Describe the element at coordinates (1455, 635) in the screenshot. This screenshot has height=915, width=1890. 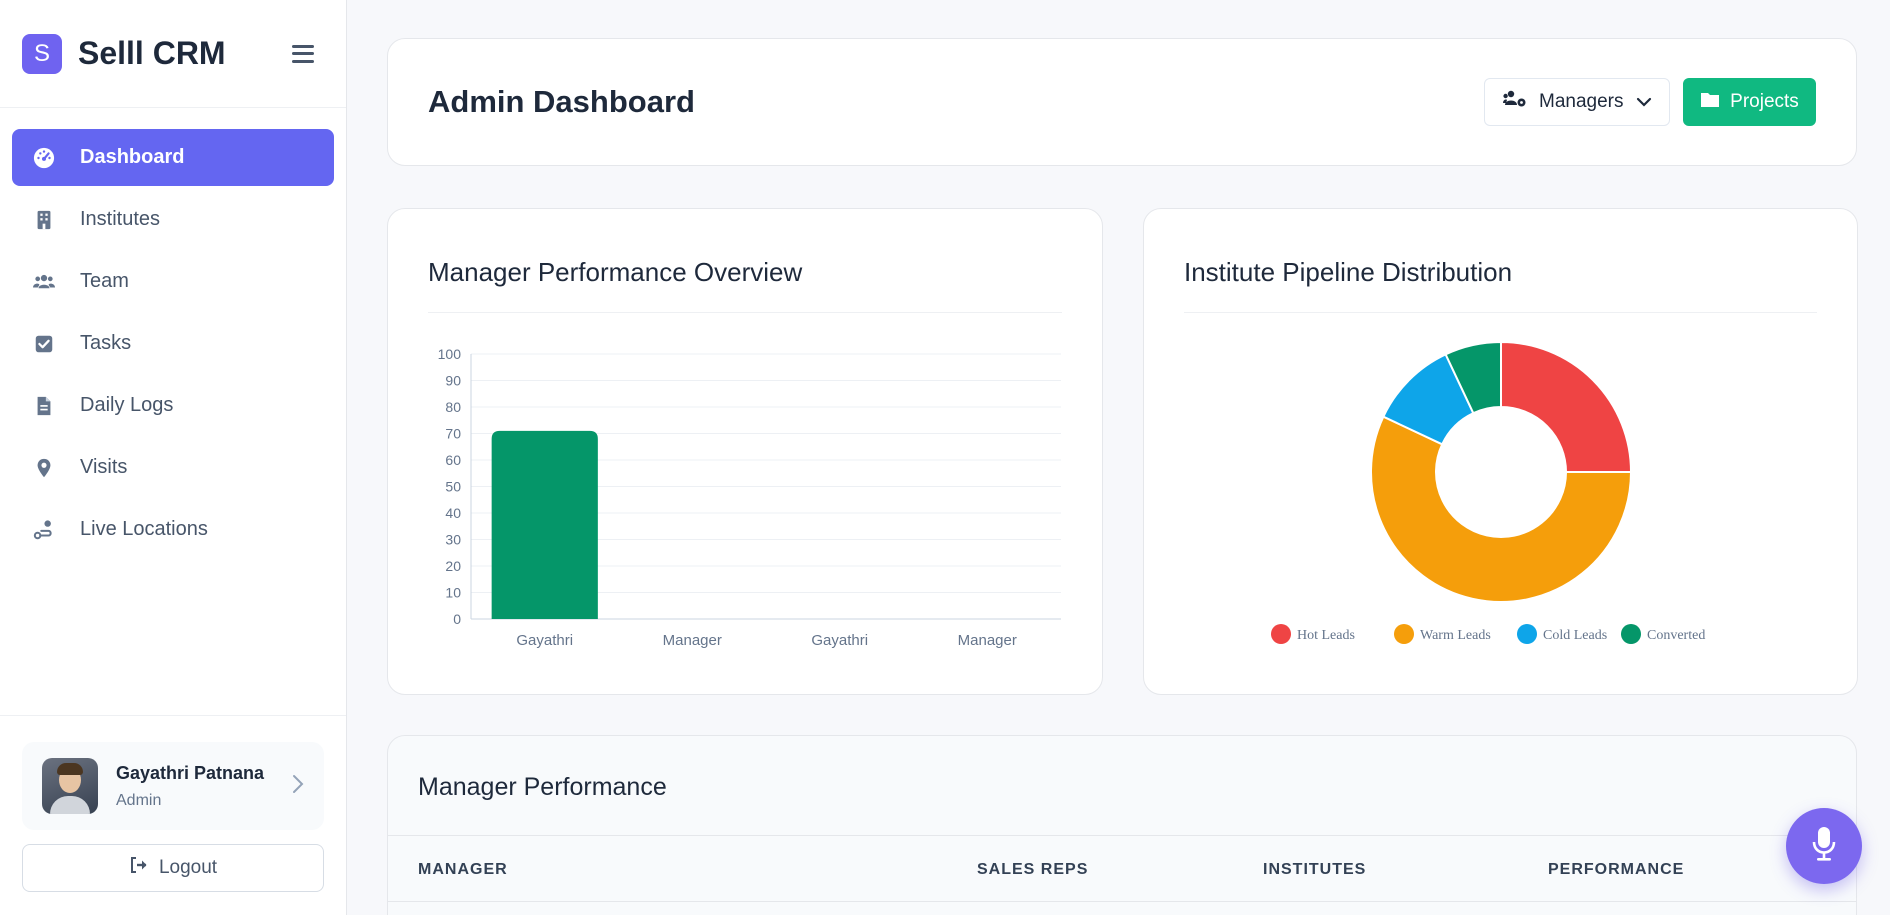
I see `legend-label: Warm Leads` at that location.